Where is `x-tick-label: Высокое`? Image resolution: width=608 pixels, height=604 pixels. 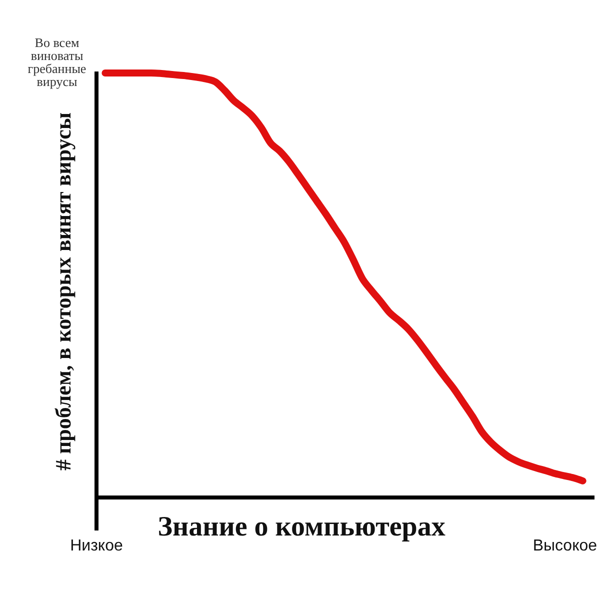
x-tick-label: Высокое is located at coordinates (565, 546).